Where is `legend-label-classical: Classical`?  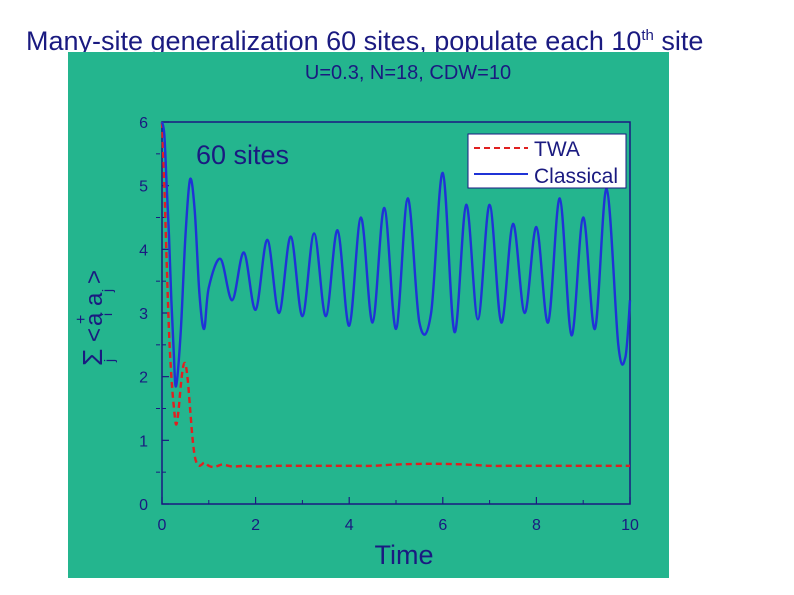 legend-label-classical: Classical is located at coordinates (576, 176).